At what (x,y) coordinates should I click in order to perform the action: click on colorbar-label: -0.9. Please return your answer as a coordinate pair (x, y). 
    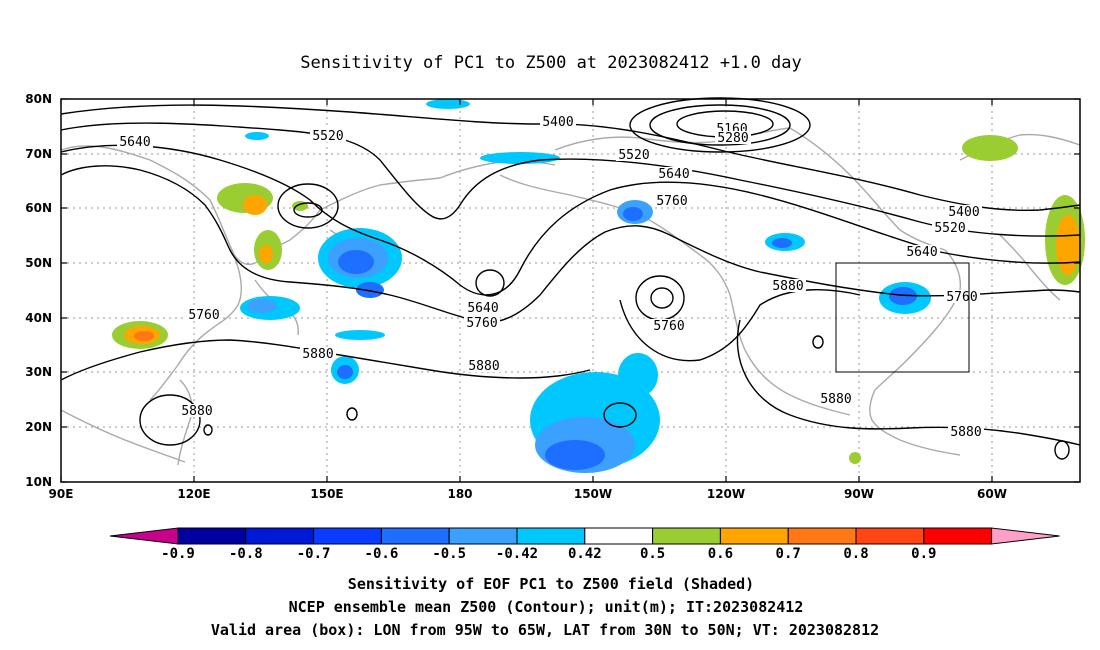
    Looking at the image, I should click on (178, 554).